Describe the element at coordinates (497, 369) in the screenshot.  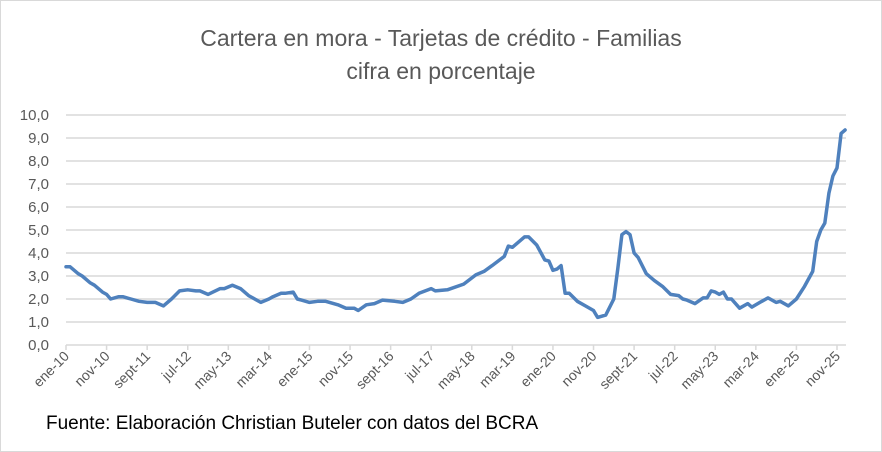
I see `x-tick-label: mar-19` at that location.